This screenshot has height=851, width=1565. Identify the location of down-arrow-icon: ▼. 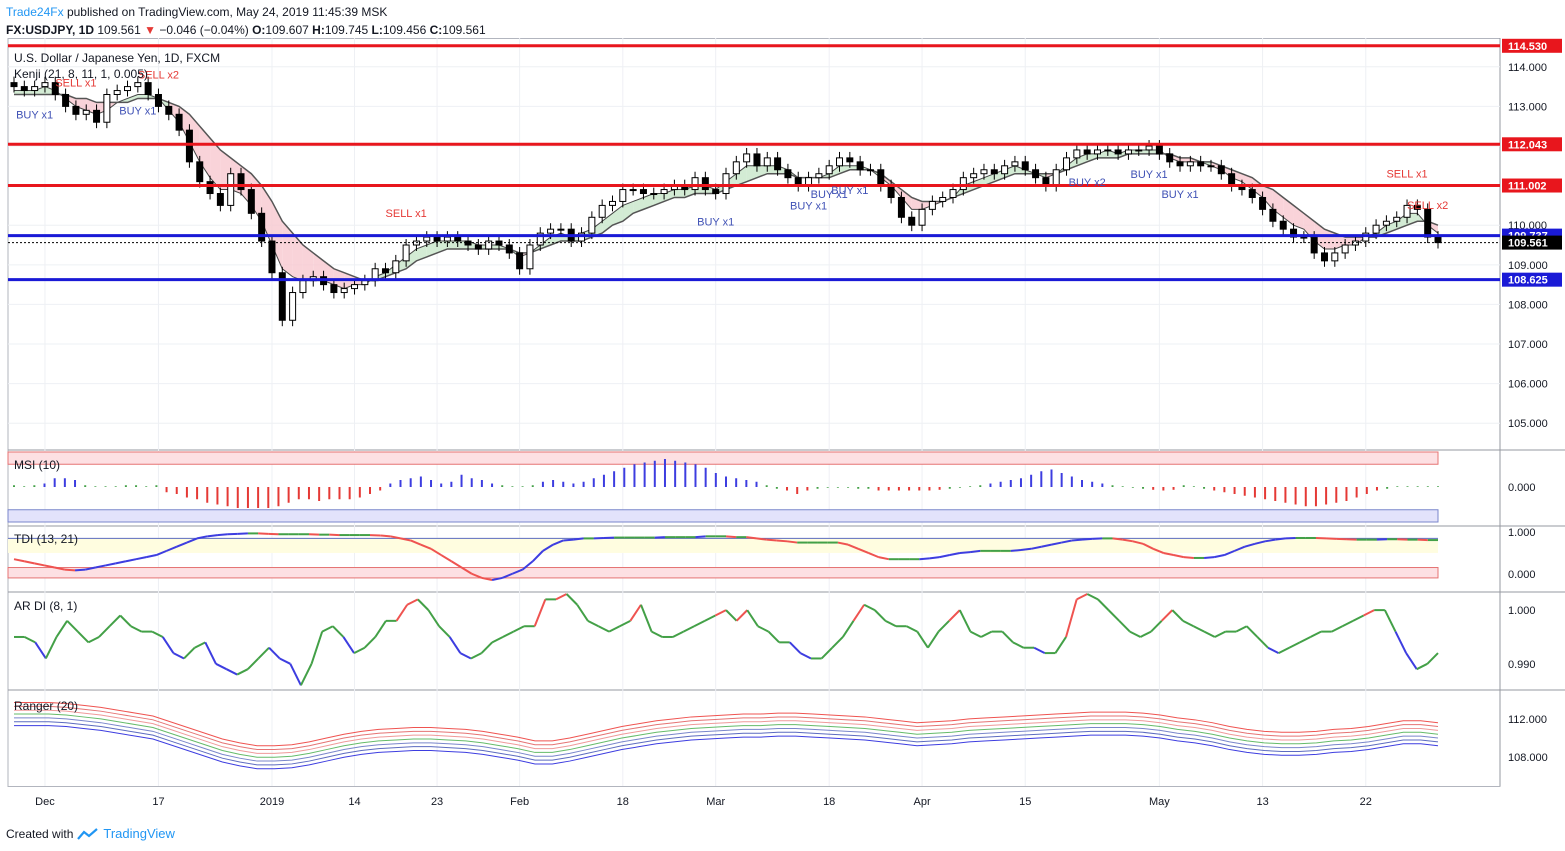
(150, 30).